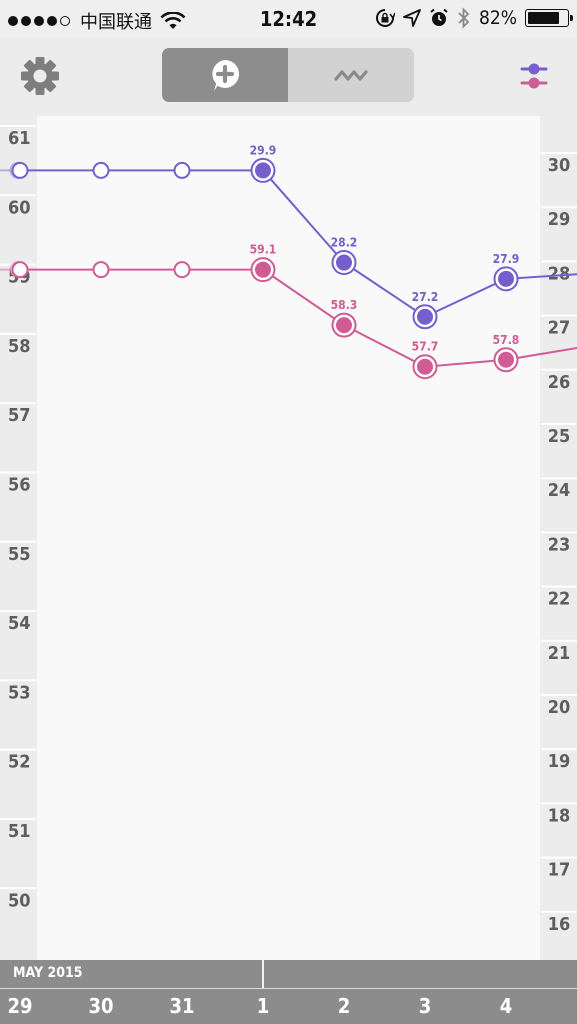 The image size is (577, 1024). Describe the element at coordinates (344, 243) in the screenshot. I see `data-label: 28.2` at that location.